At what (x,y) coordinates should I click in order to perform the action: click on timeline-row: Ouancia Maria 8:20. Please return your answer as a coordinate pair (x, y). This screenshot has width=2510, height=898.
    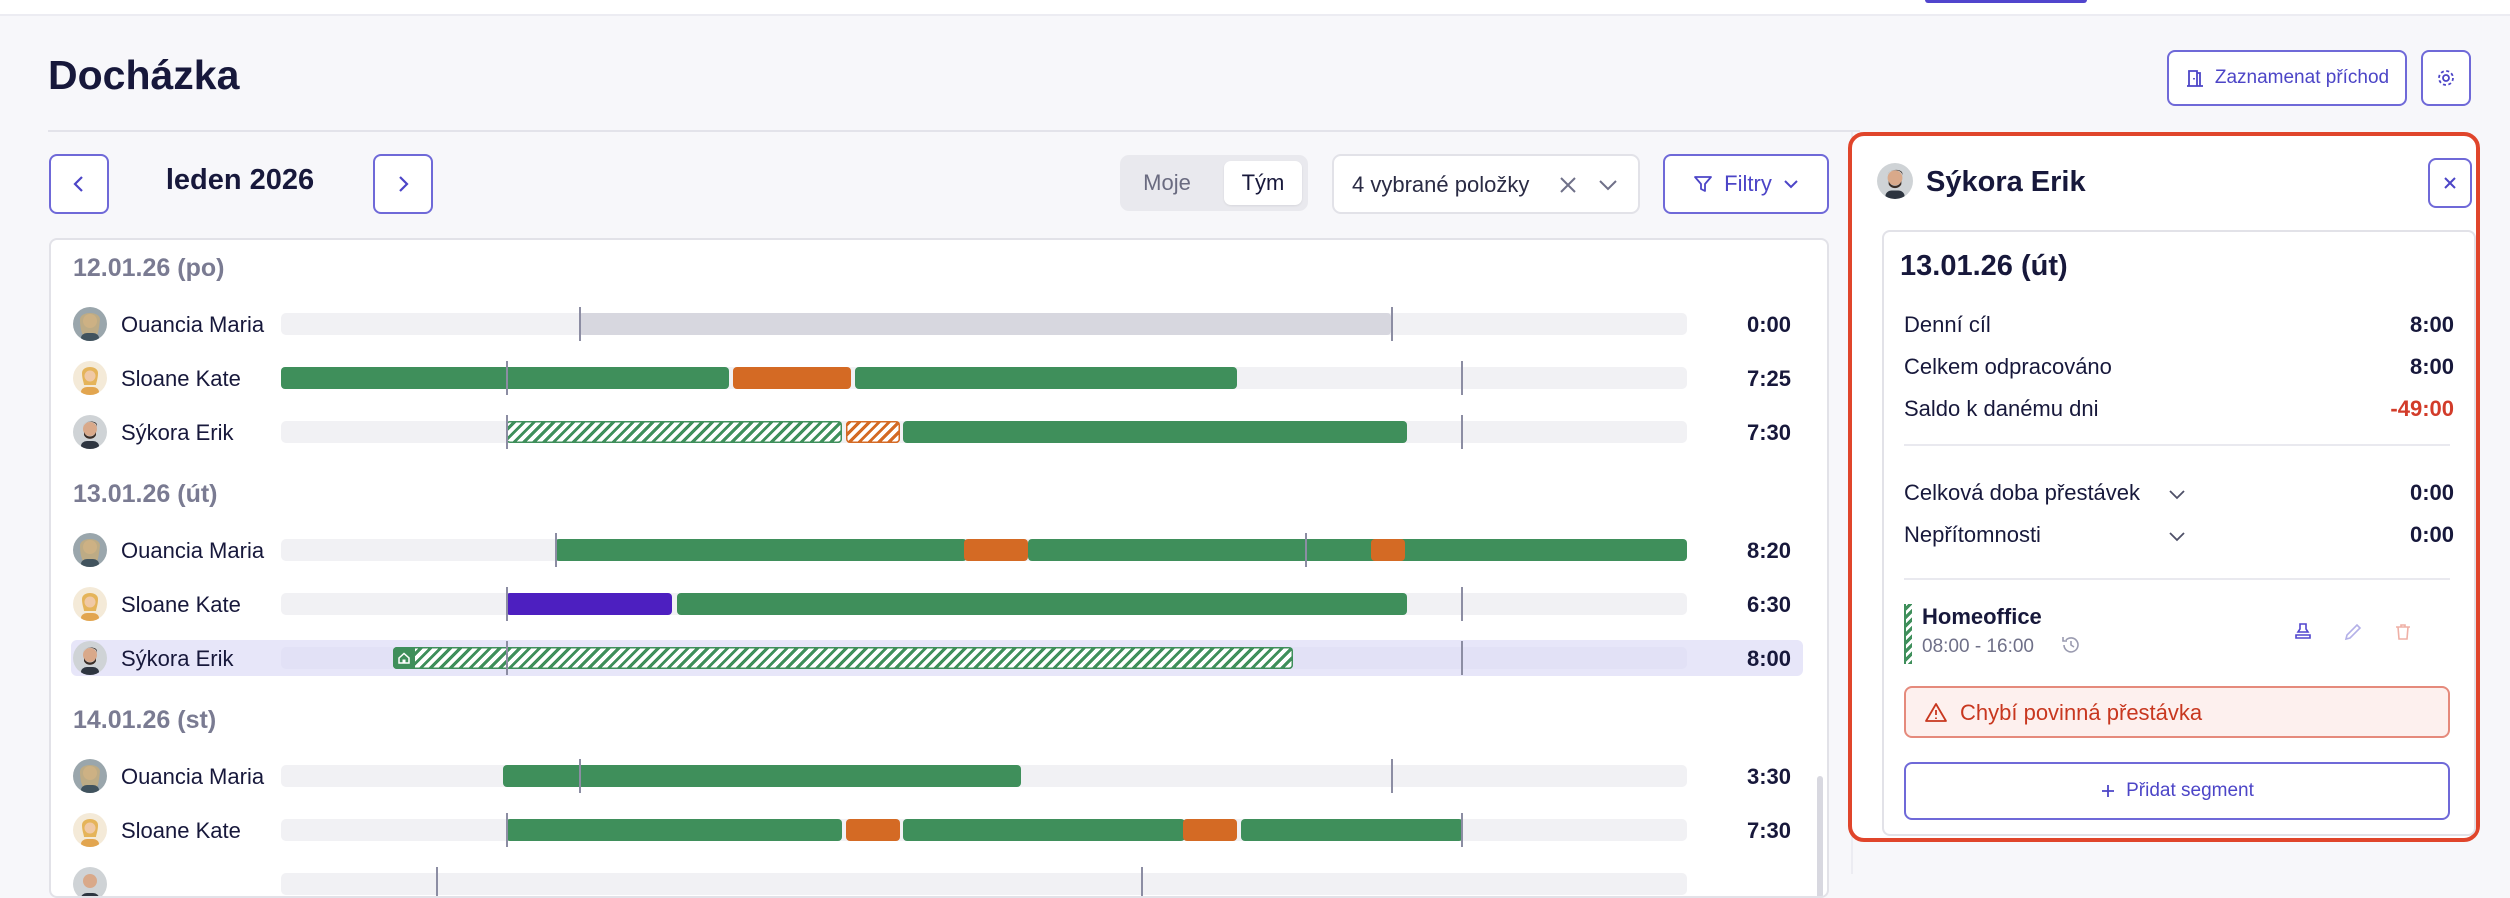
    Looking at the image, I should click on (939, 552).